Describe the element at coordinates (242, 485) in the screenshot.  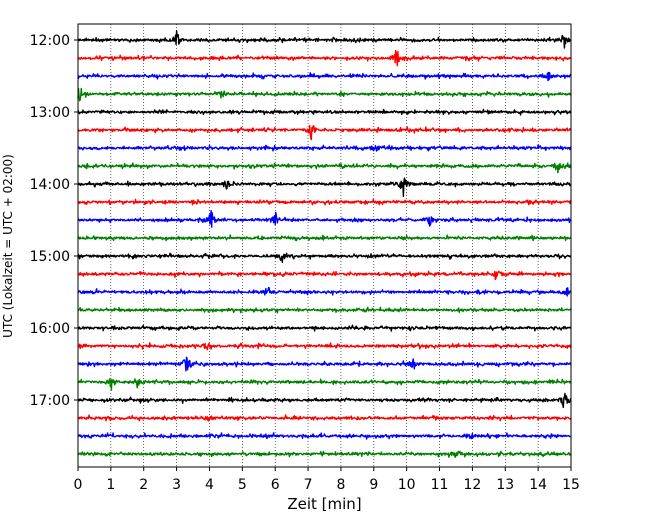
I see `x-tick-label: 5` at that location.